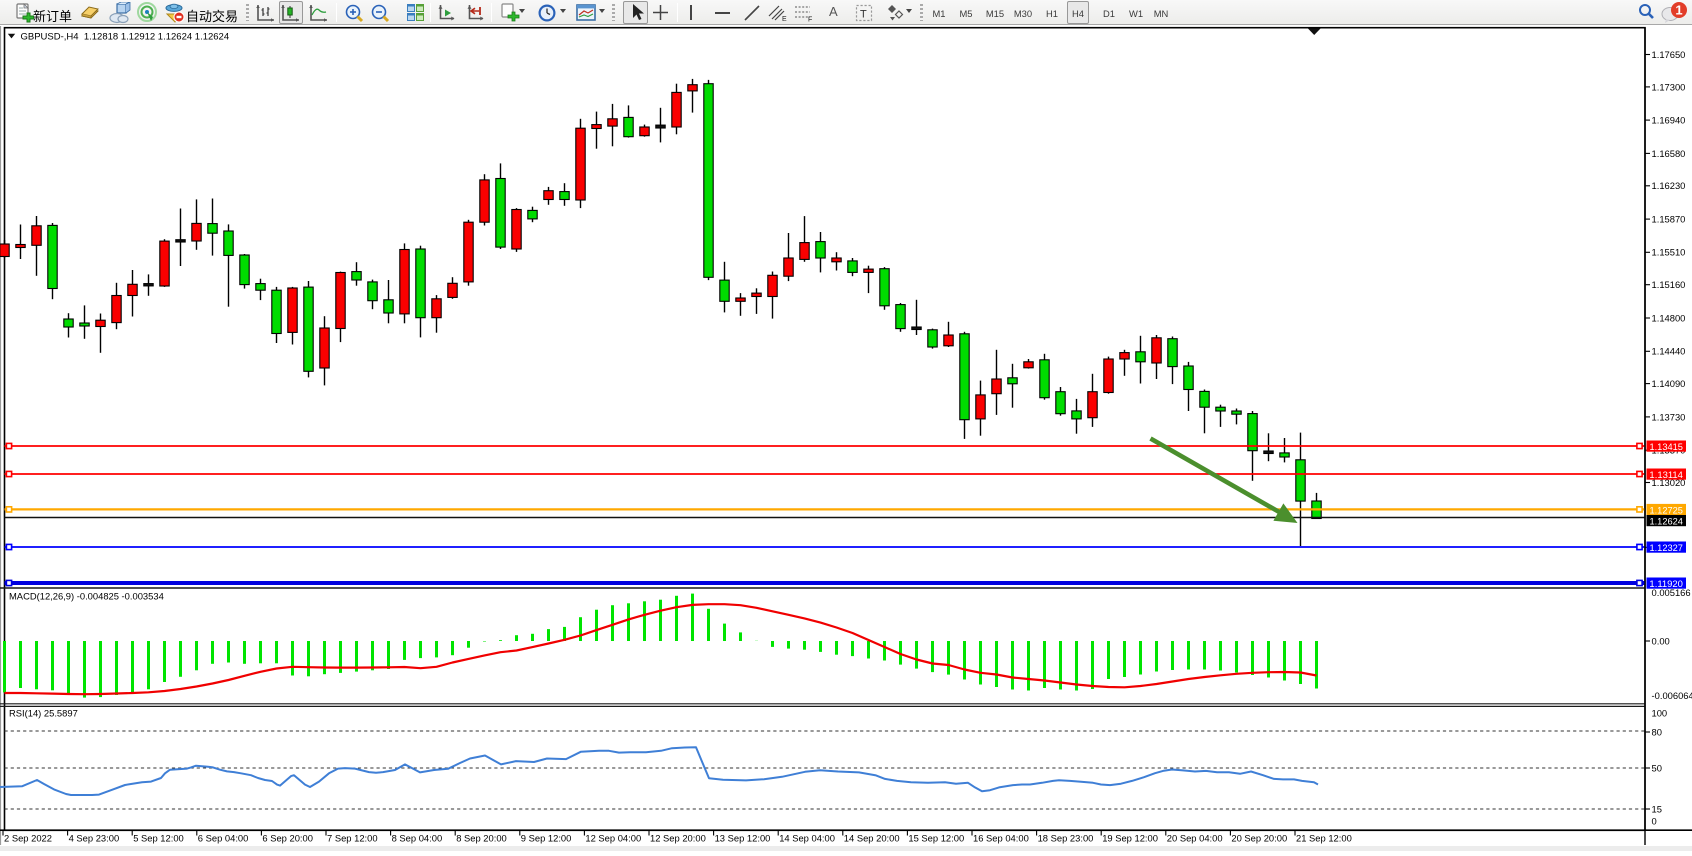 The image size is (1692, 856). Describe the element at coordinates (1666, 446) in the screenshot. I see `svg-text: 1.13415` at that location.